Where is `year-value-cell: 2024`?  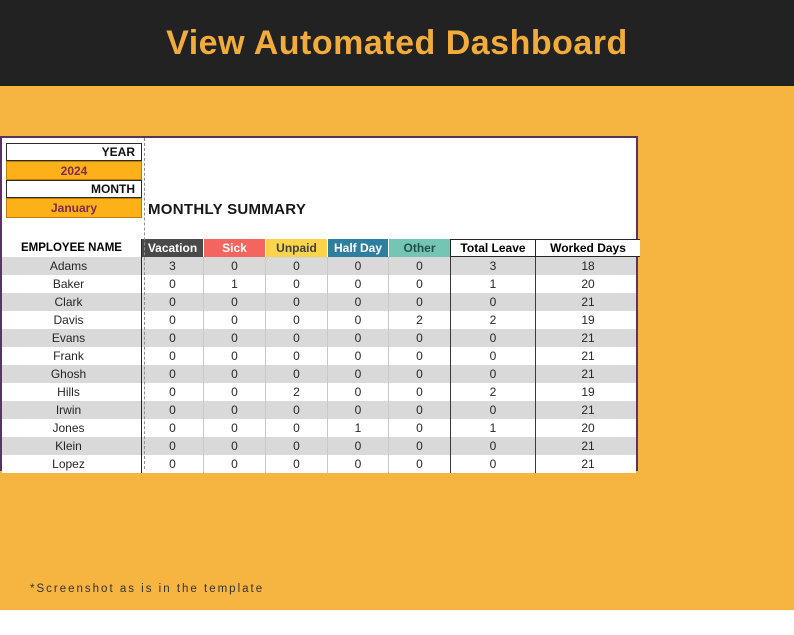
year-value-cell: 2024 is located at coordinates (74, 170).